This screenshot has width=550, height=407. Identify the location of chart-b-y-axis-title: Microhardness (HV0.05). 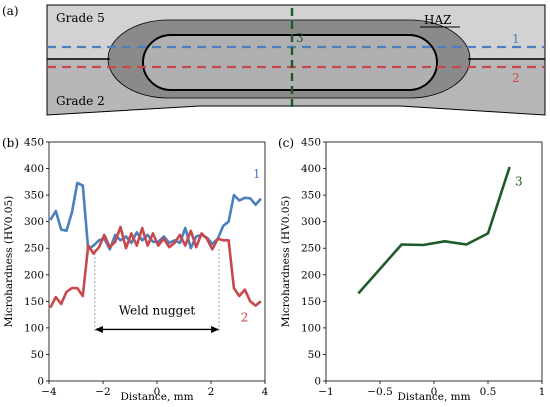
(9, 262).